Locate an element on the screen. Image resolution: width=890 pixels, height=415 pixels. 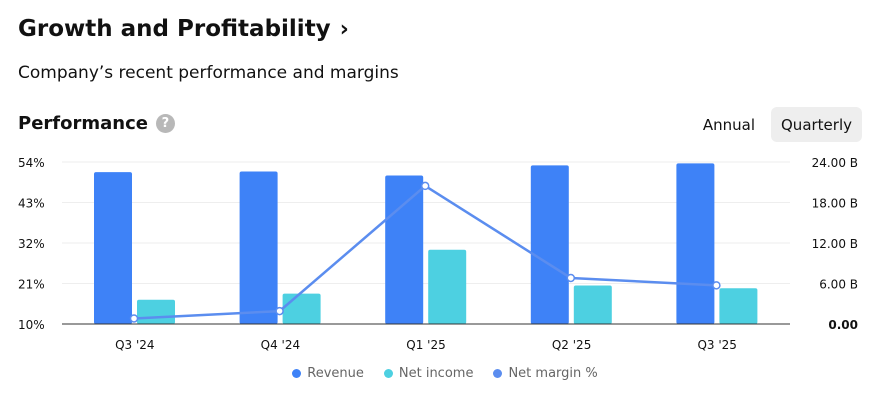
title-text: Growth and Profitability is located at coordinates (174, 29).